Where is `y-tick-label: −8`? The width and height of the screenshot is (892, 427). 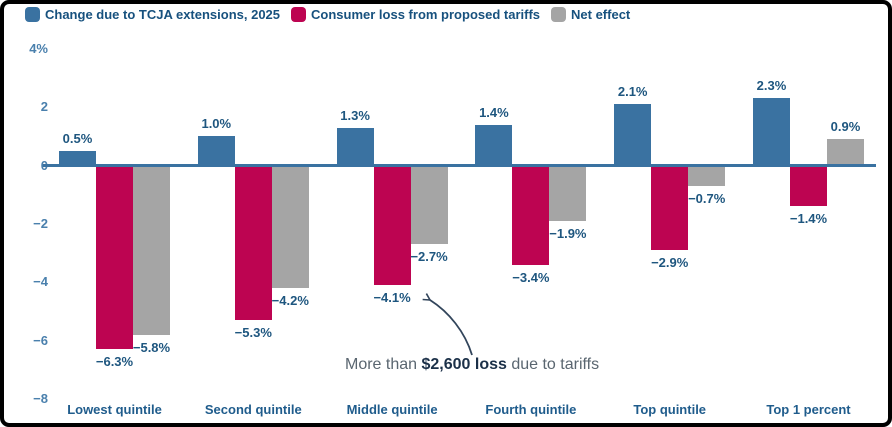
y-tick-label: −8 is located at coordinates (40, 399).